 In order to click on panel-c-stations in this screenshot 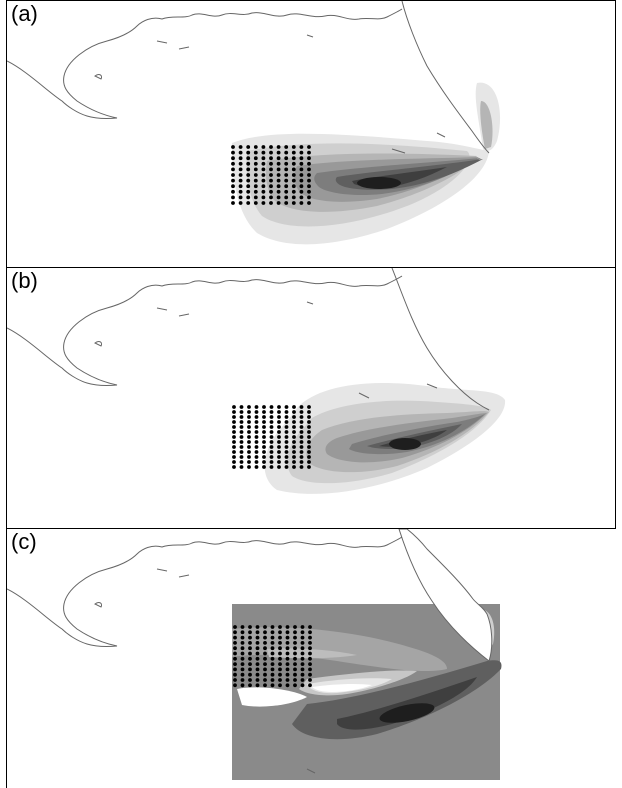, I will do `click(272, 656)`.